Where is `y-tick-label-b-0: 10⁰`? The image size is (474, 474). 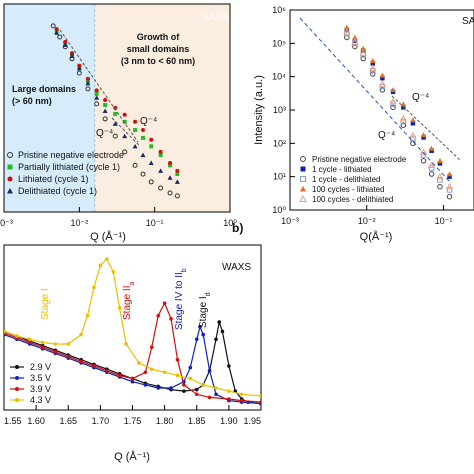 y-tick-label-b-0: 10⁰ is located at coordinates (279, 210).